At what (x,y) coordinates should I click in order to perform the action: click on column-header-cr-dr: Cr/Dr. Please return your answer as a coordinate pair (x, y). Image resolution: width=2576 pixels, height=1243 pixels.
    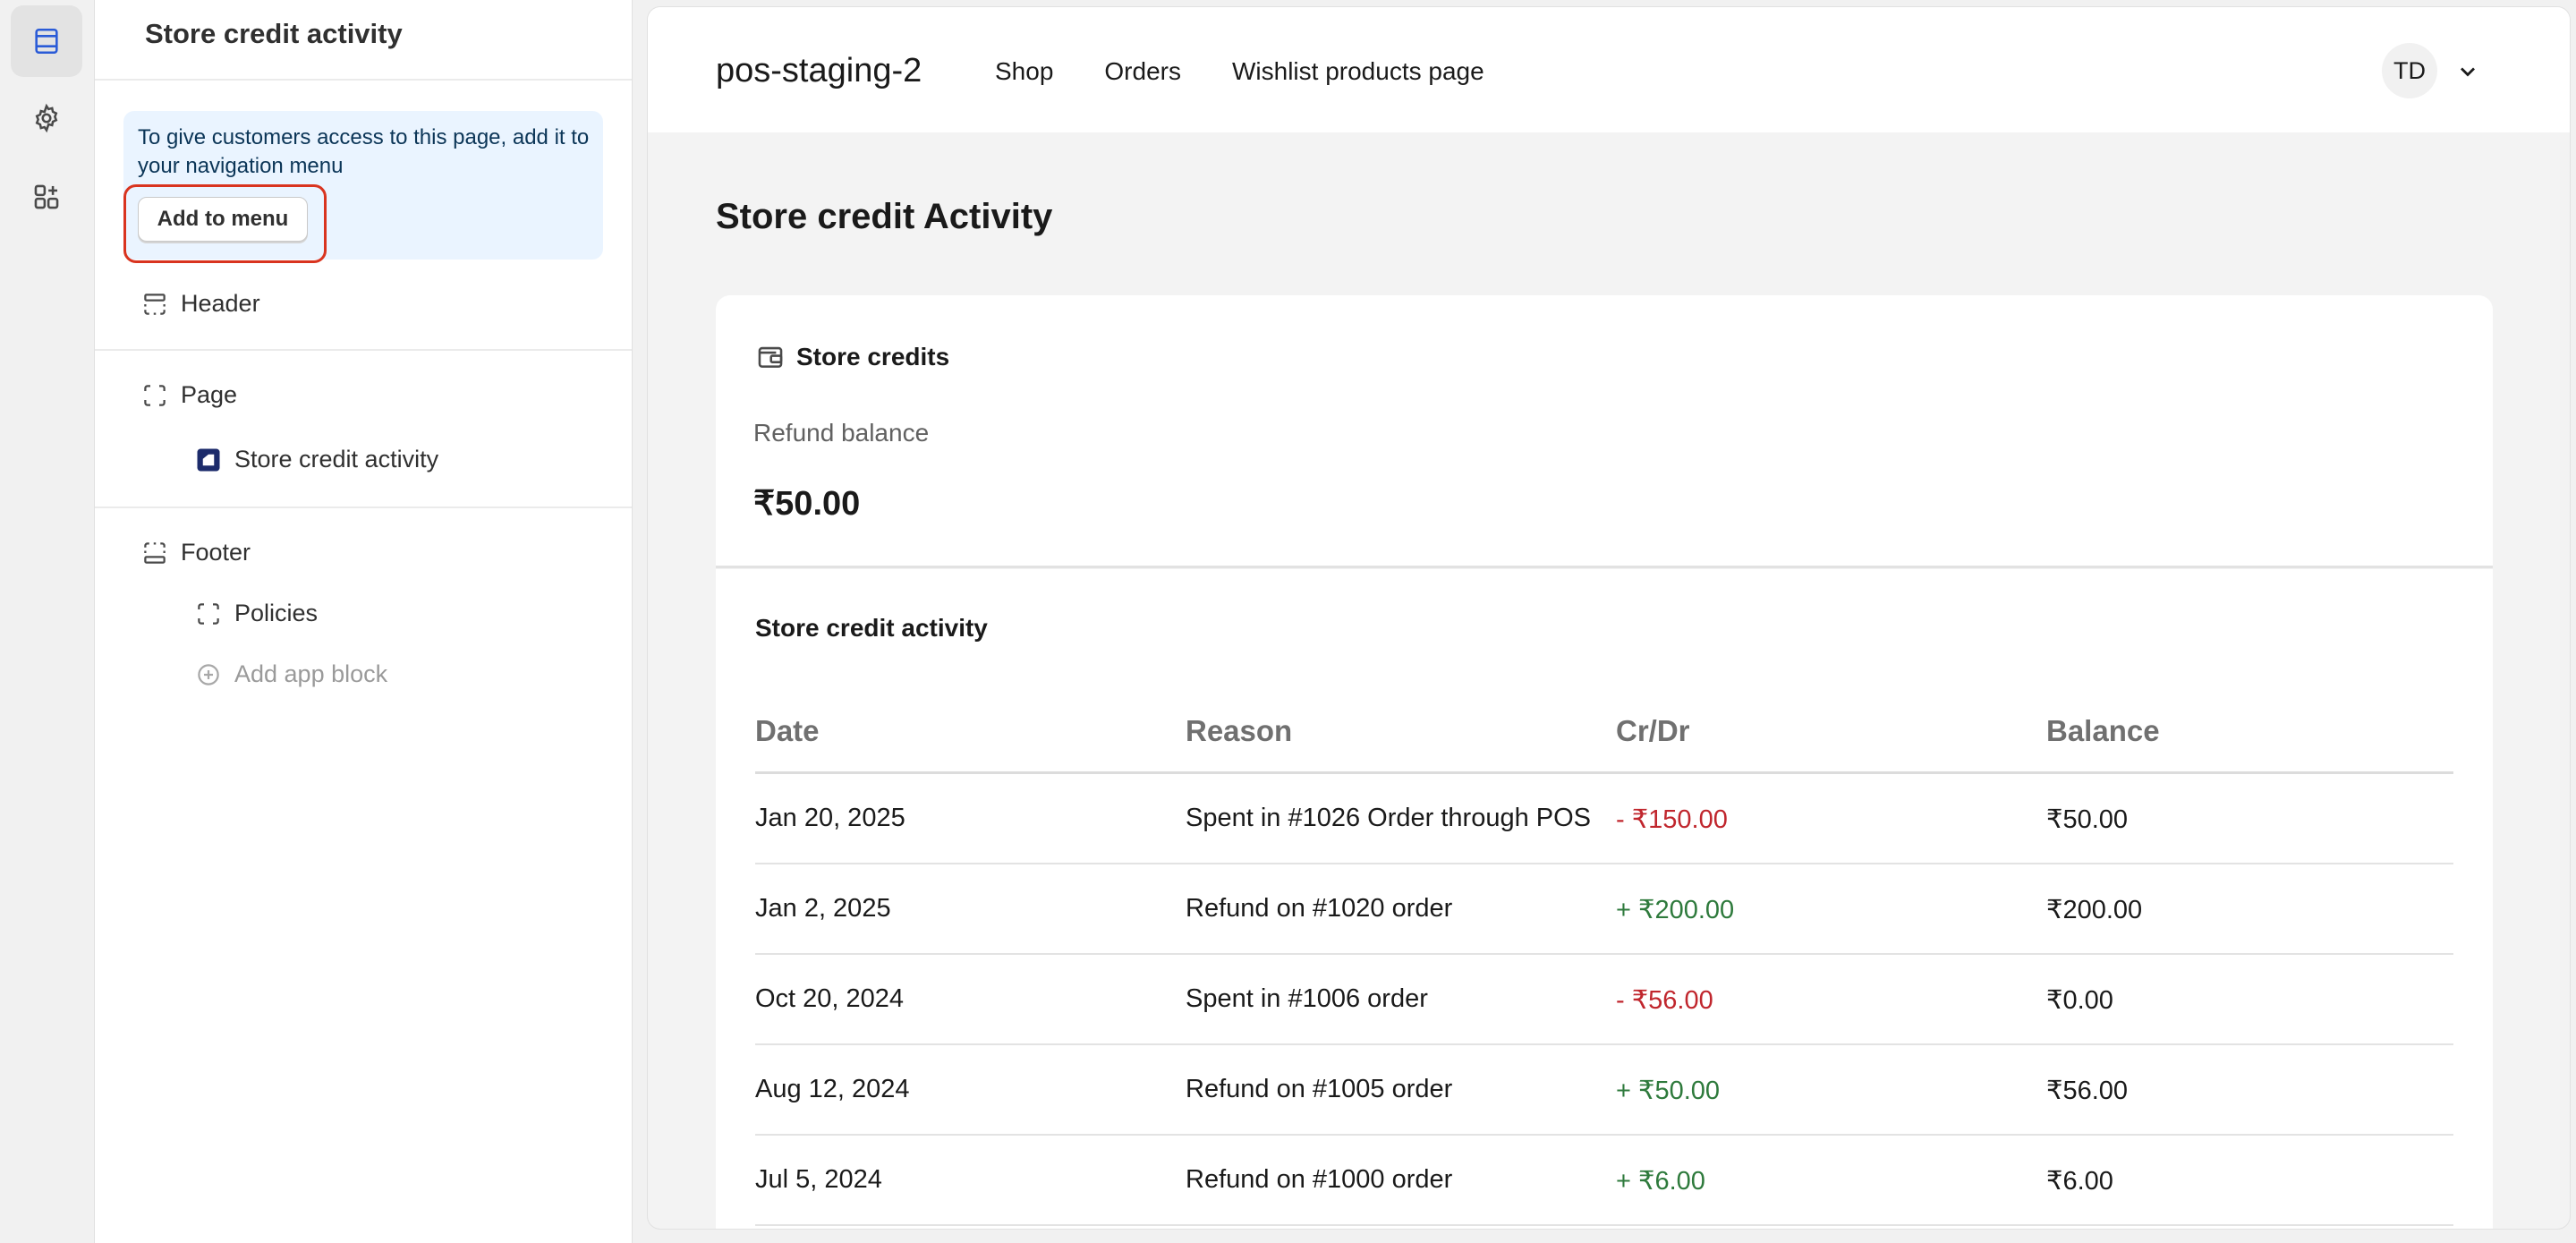
    Looking at the image, I should click on (1653, 730).